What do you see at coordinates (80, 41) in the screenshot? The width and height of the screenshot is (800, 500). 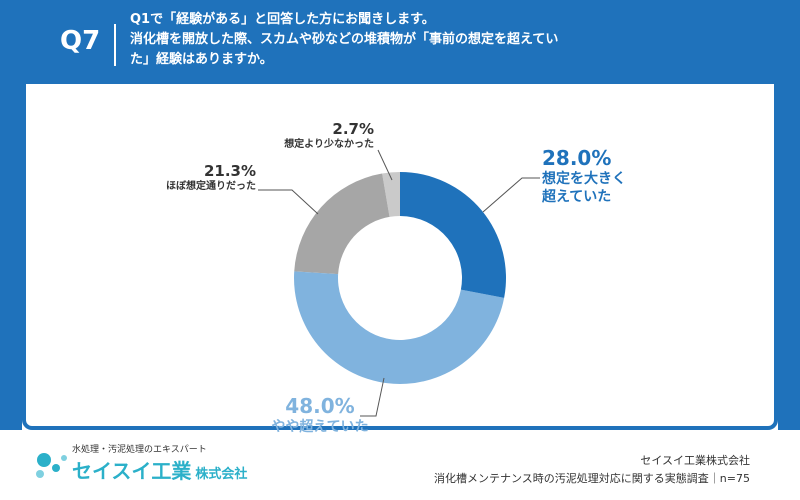 I see `badge: Q7` at bounding box center [80, 41].